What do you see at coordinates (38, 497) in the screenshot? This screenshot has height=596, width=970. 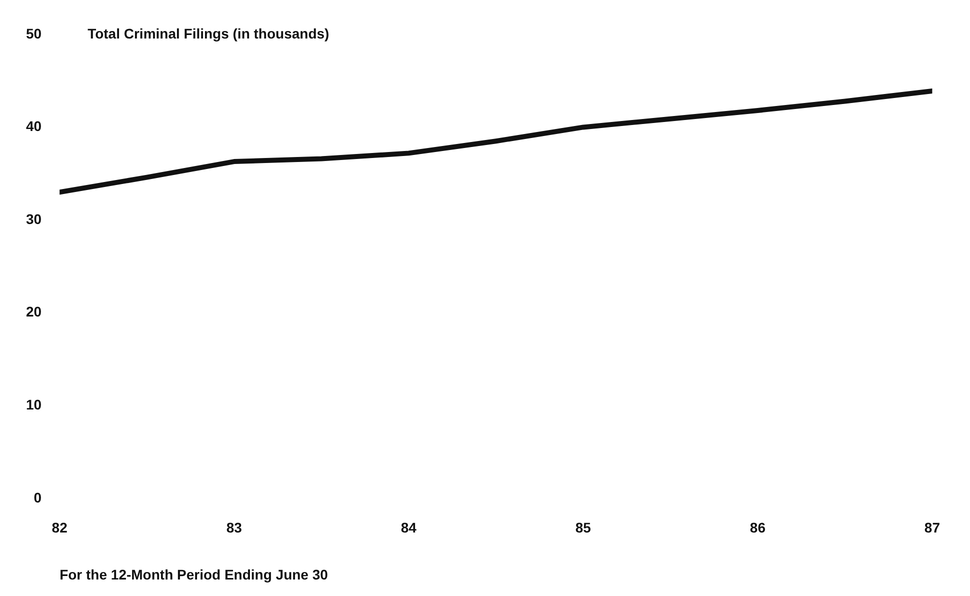 I see `y-tick-label: 0` at bounding box center [38, 497].